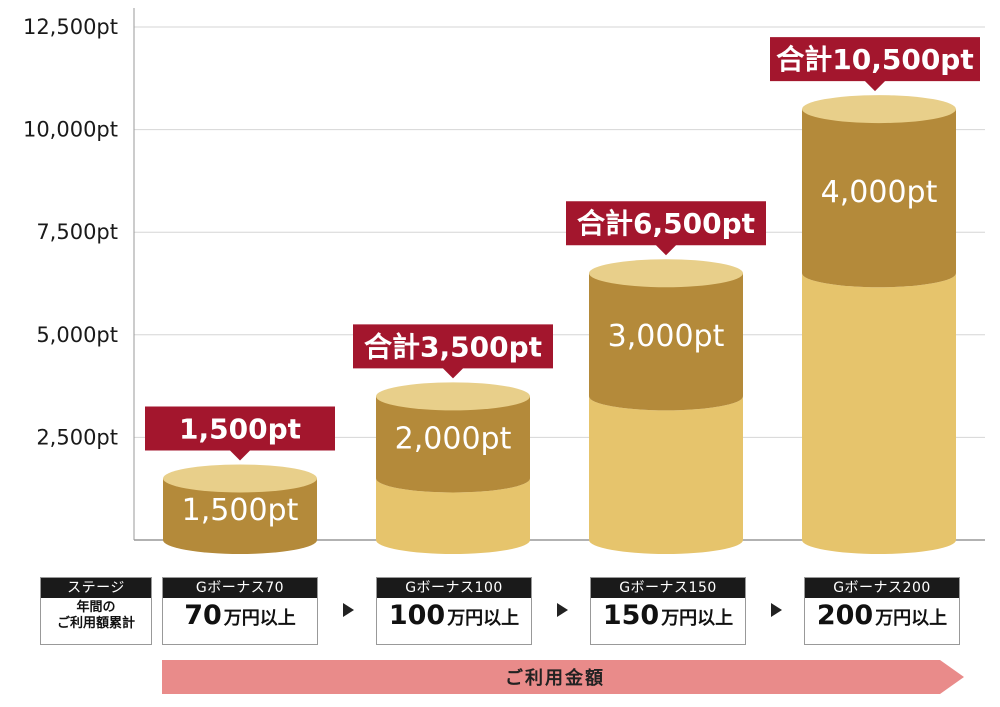 The width and height of the screenshot is (1000, 707). I want to click on stage-box-2: Gボーナス100 100 万円以上, so click(454, 611).